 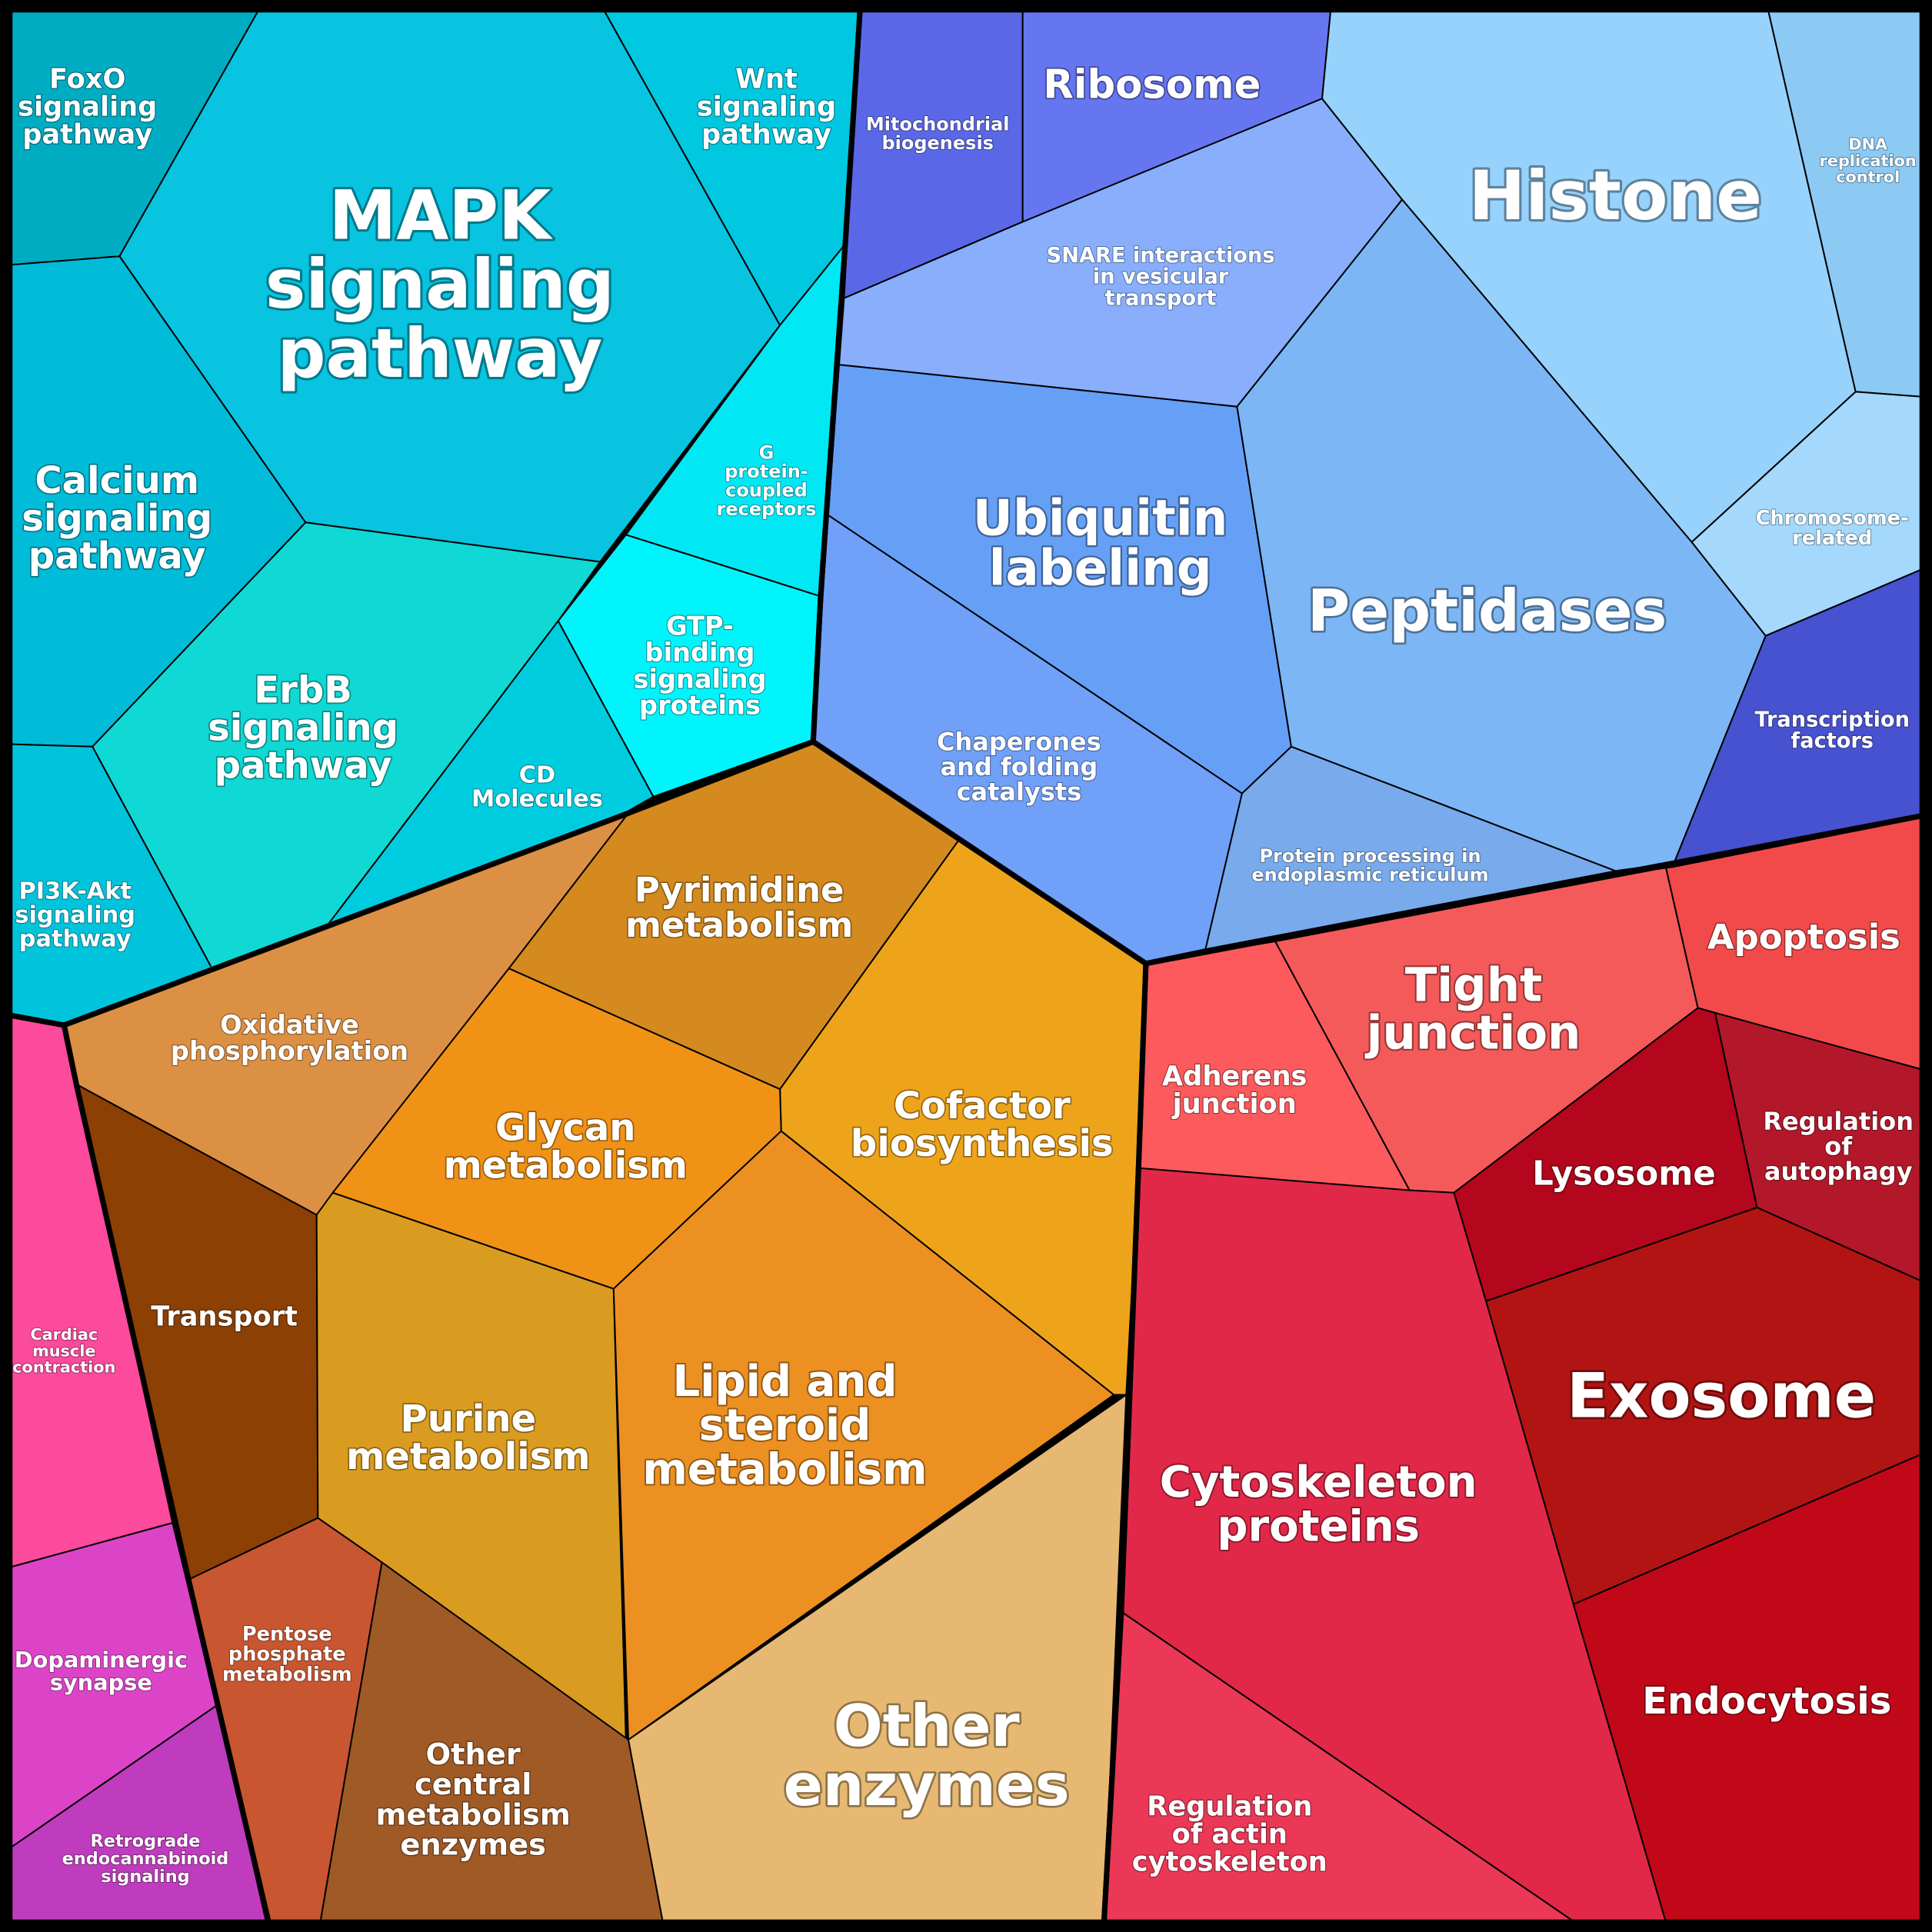 I want to click on cell-label-retrograde: Retrograde endocannabinoid signaling, so click(x=145, y=1859).